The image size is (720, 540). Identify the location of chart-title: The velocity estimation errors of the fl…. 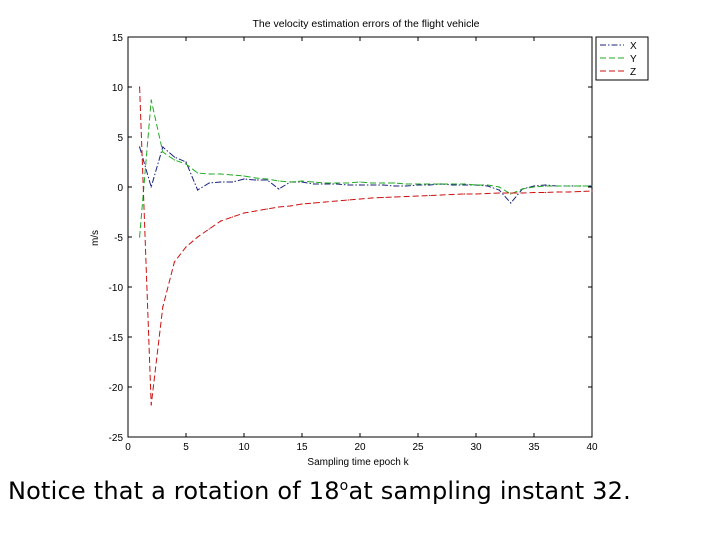
(365, 24).